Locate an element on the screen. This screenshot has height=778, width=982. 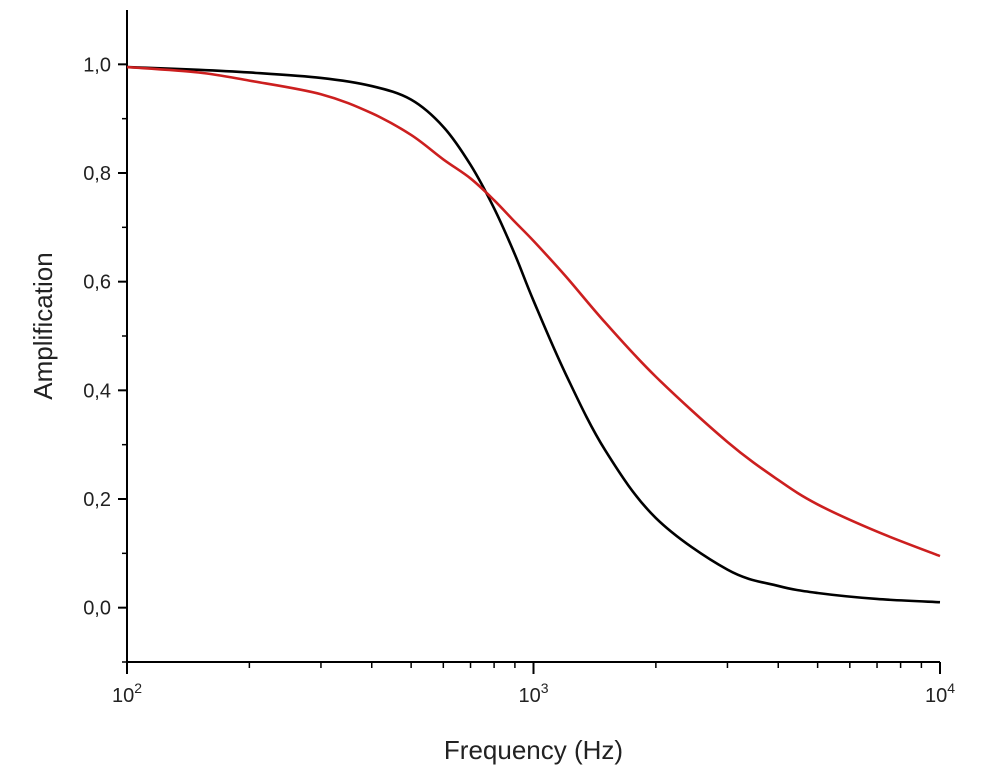
y-tick-label: 0,6 is located at coordinates (97, 283).